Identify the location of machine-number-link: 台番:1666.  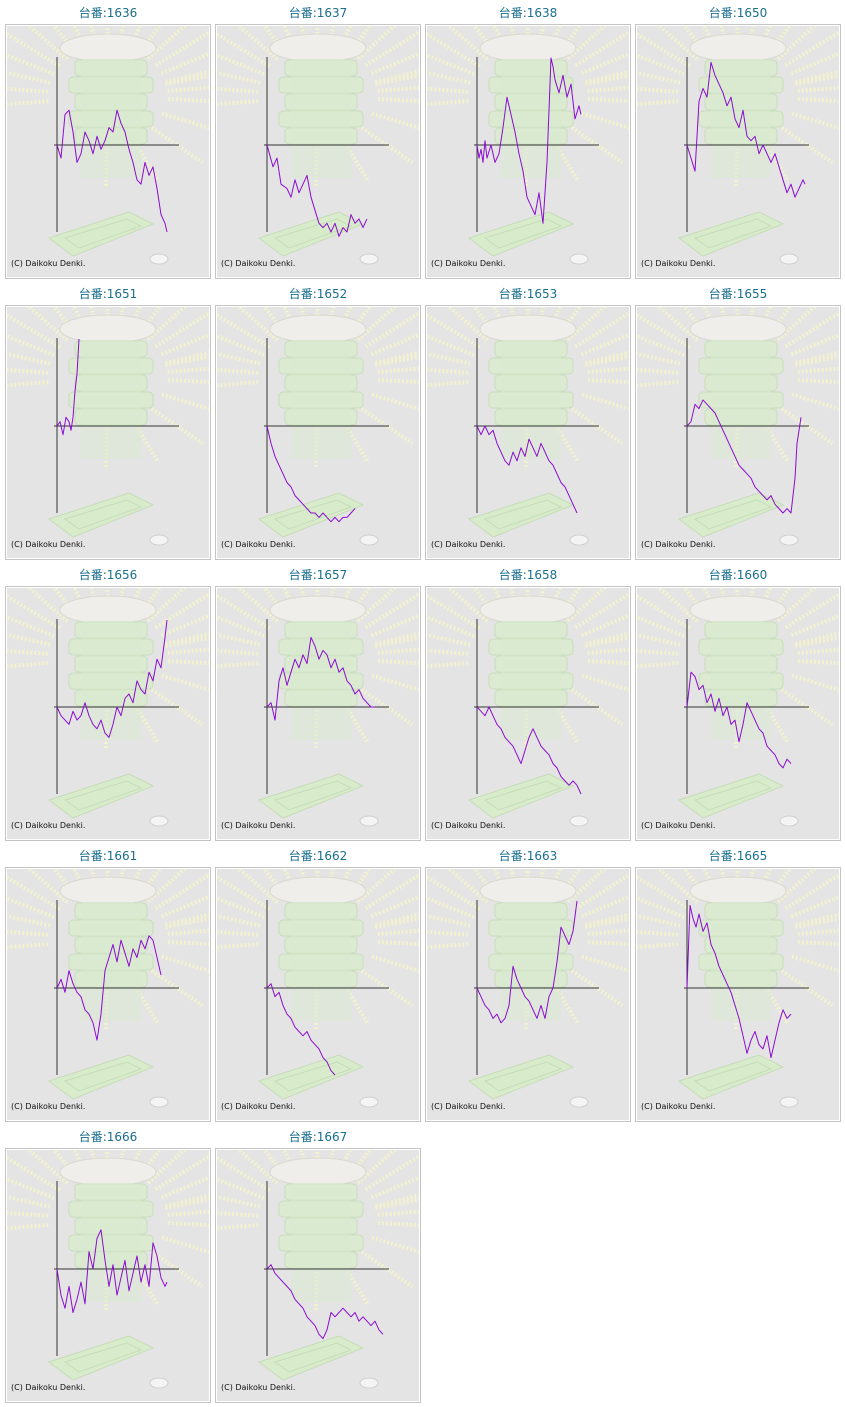
(108, 1137).